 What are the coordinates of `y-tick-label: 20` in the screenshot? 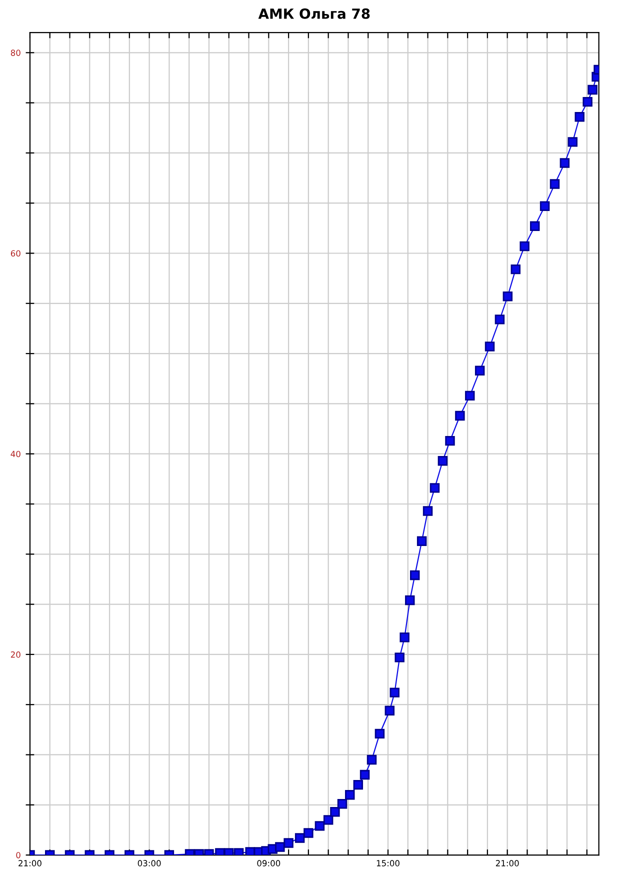 It's located at (15, 654).